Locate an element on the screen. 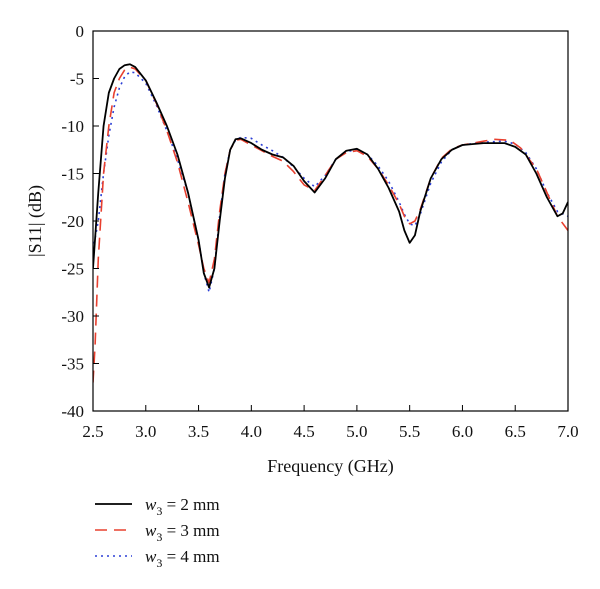  legend-label-3: w3 = 4 mm is located at coordinates (182, 558).